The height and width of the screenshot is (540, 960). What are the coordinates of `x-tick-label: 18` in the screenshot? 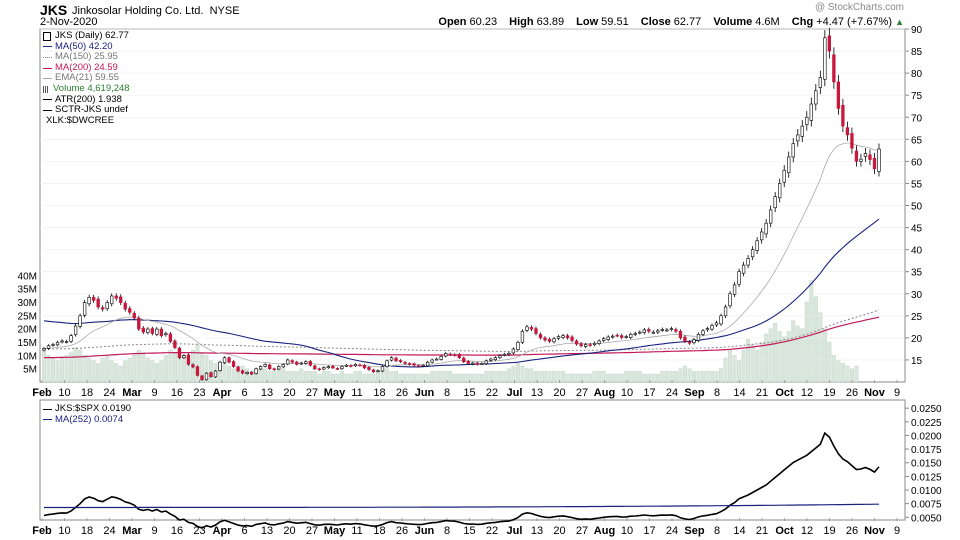 It's located at (87, 393).